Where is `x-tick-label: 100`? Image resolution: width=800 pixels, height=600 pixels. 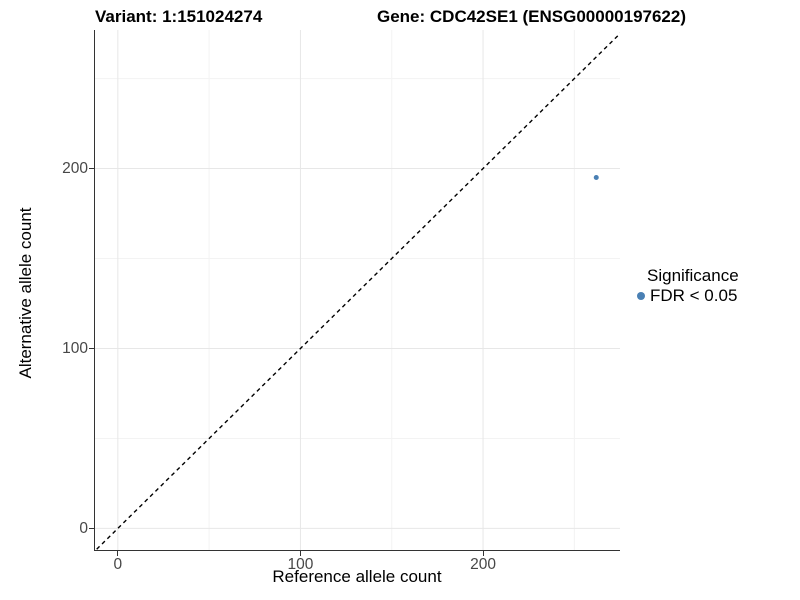 x-tick-label: 100 is located at coordinates (300, 564).